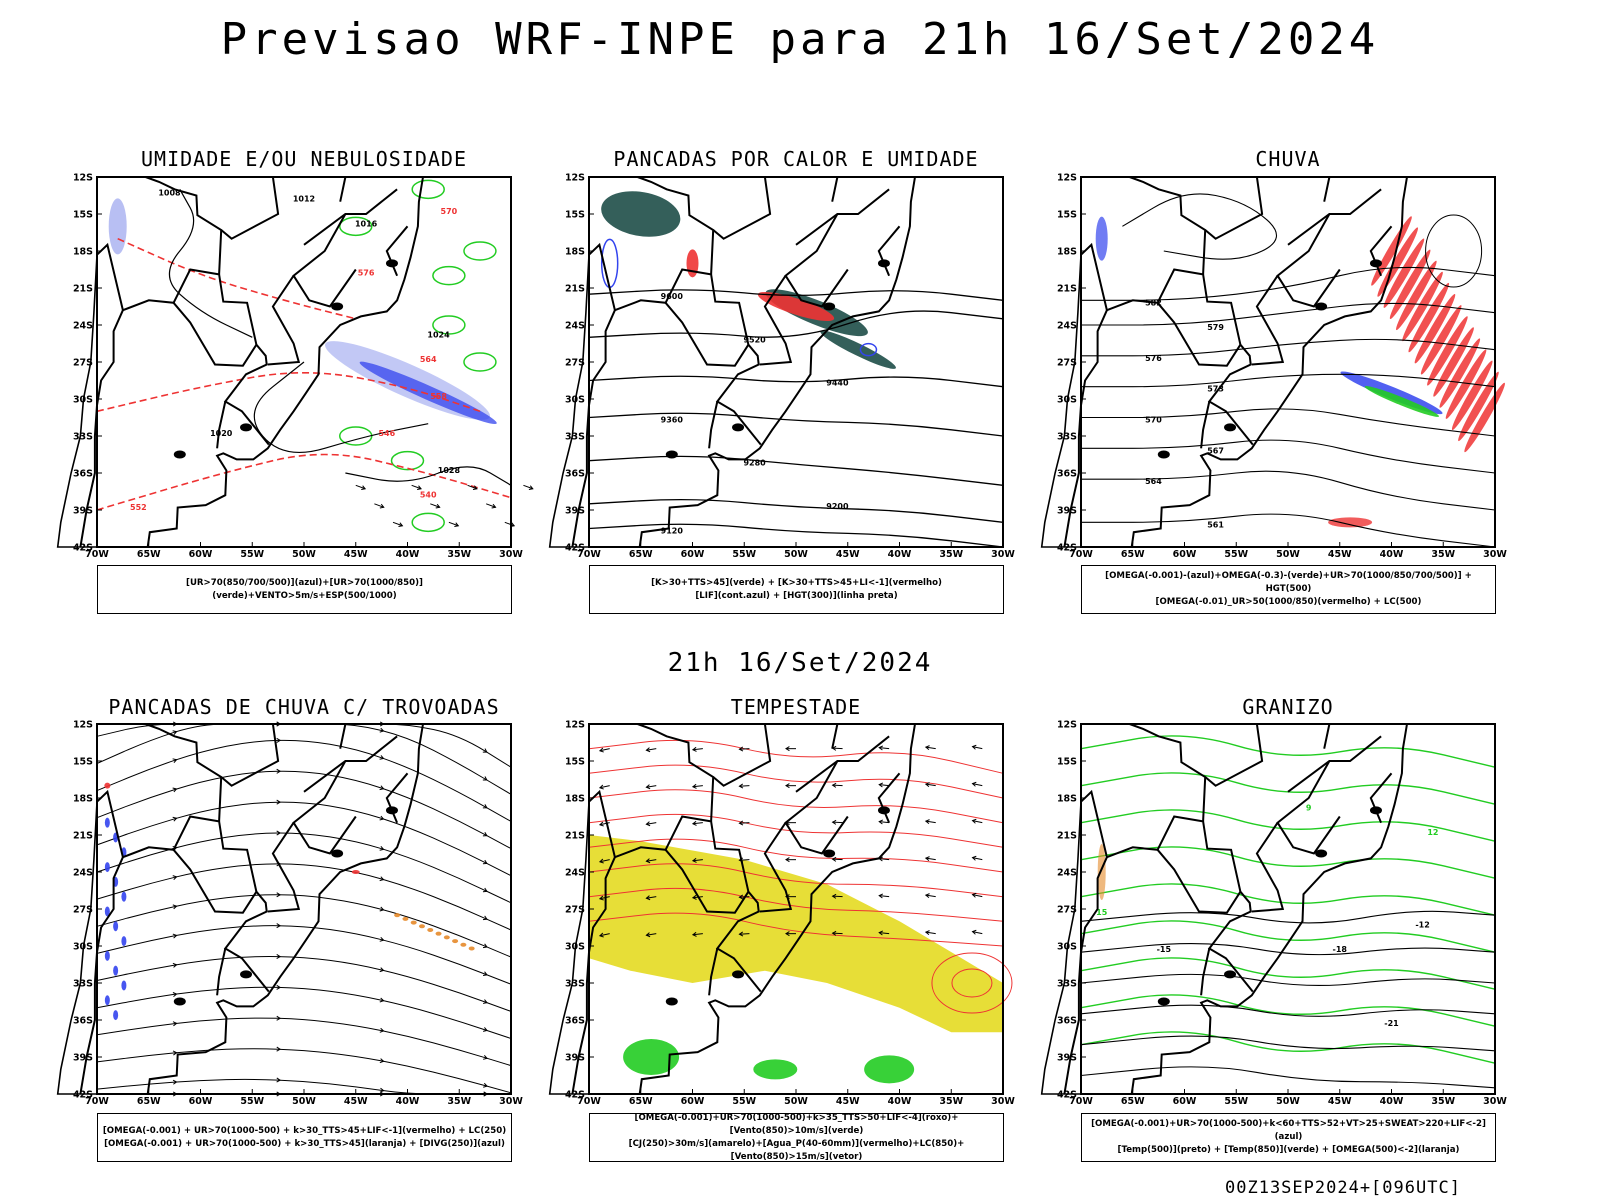 This screenshot has width=1600, height=1200. Describe the element at coordinates (438, 396) in the screenshot. I see `thickness-label: 558` at that location.